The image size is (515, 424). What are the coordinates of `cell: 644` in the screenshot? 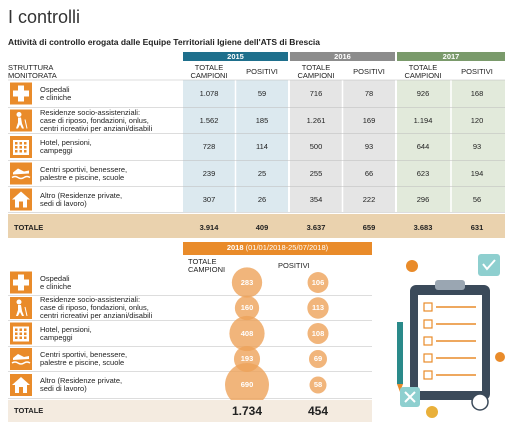 It's located at (423, 146).